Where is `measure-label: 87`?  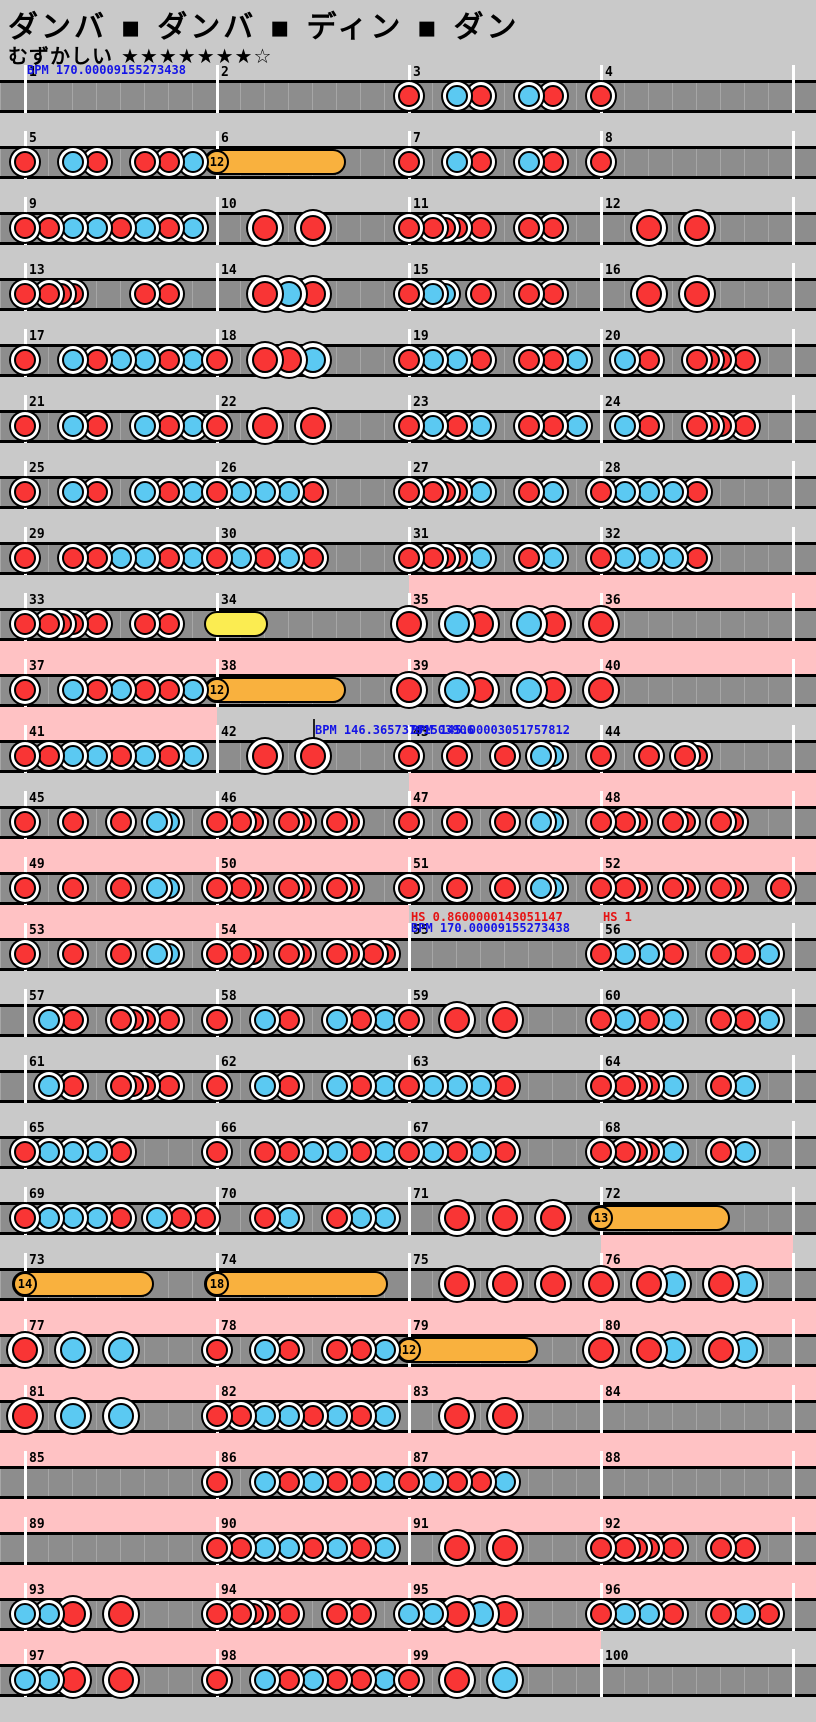 measure-label: 87 is located at coordinates (421, 1458).